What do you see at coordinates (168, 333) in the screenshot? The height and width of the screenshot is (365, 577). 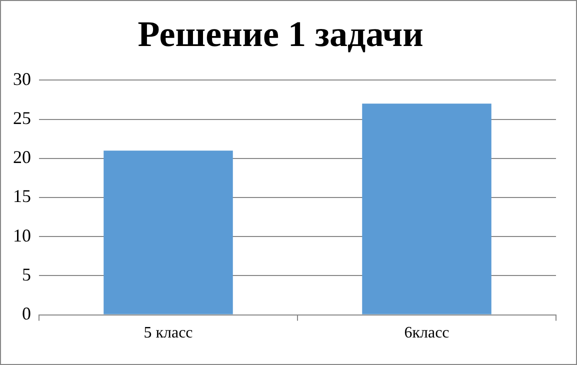 I see `x-tick-label: 5 класс` at bounding box center [168, 333].